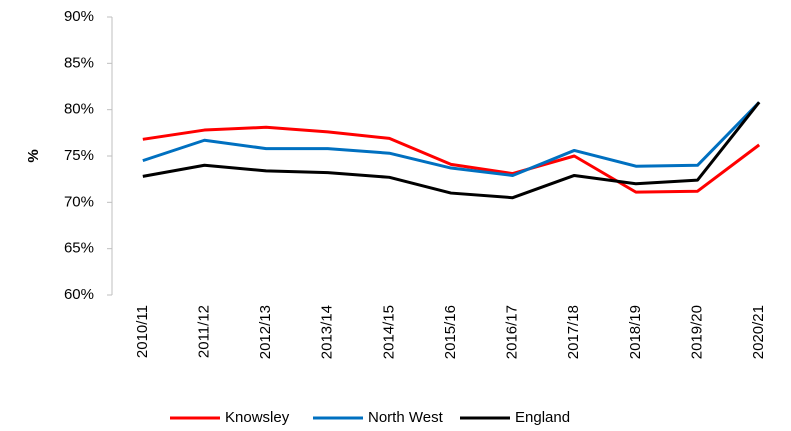 This screenshot has height=431, width=791. Describe the element at coordinates (79, 248) in the screenshot. I see `y-tick-label: 65%` at that location.